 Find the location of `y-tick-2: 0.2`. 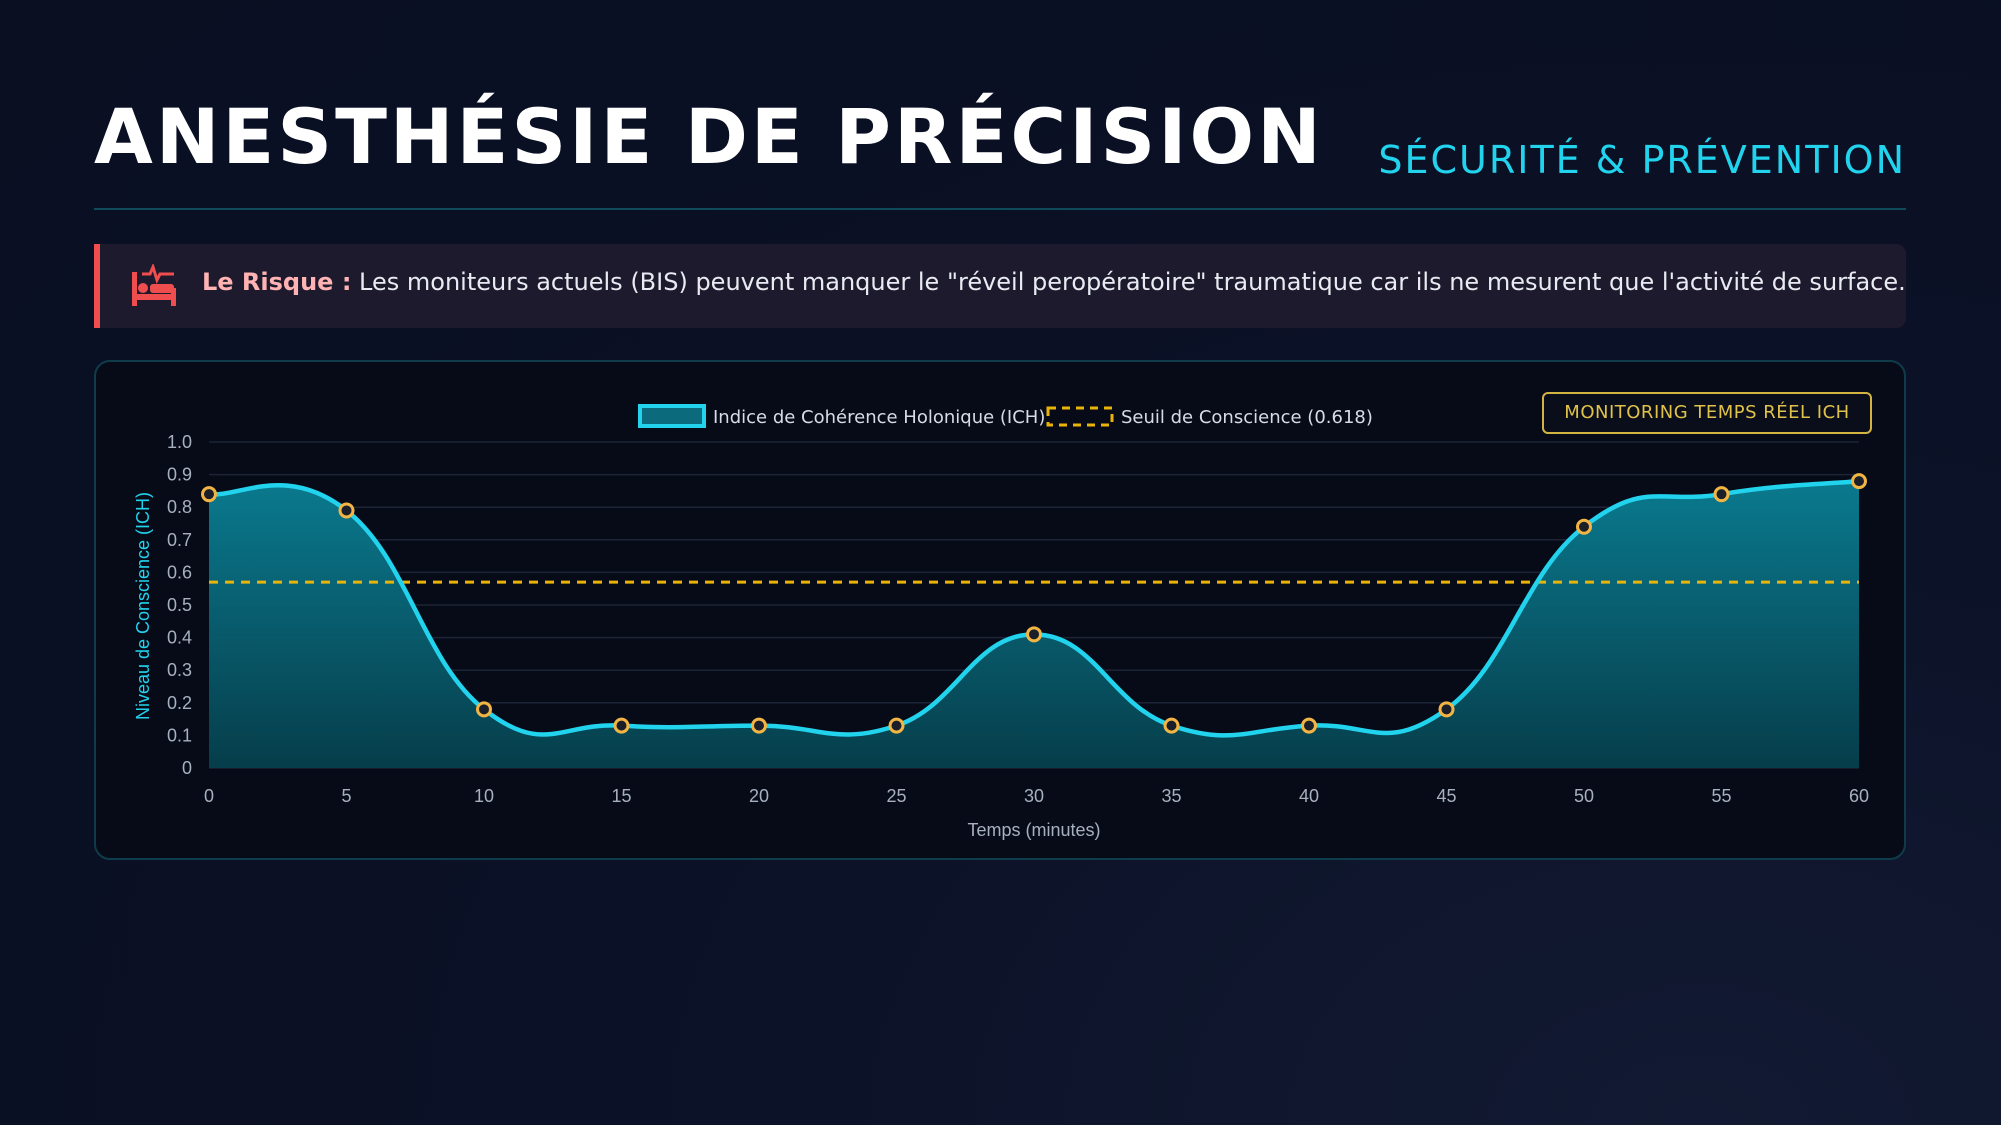

y-tick-2: 0.2 is located at coordinates (179, 703).